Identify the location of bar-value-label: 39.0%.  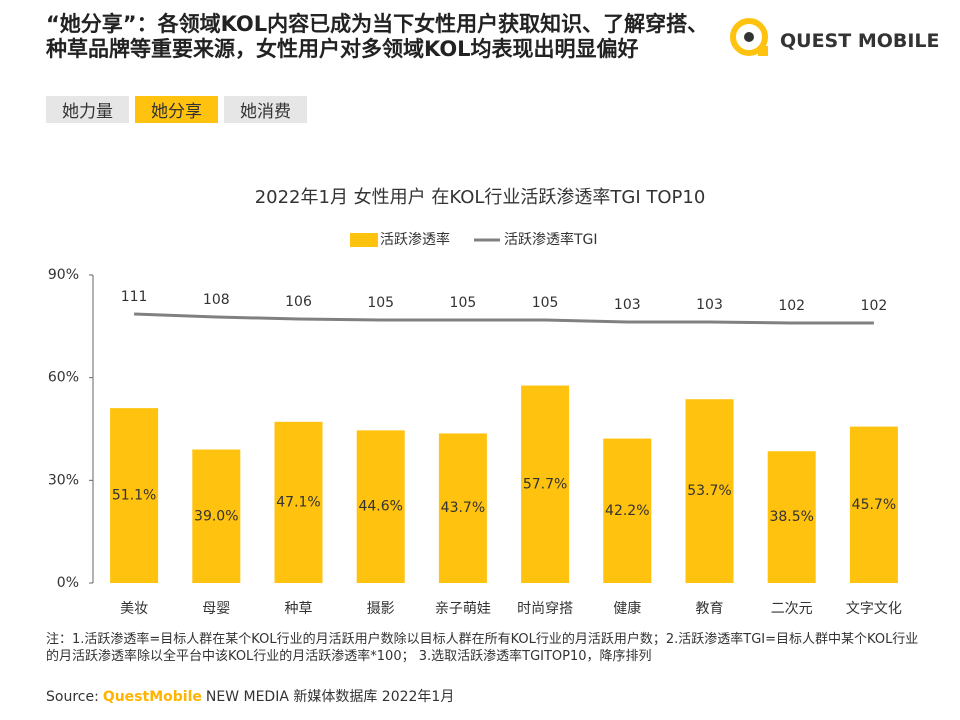
(216, 516).